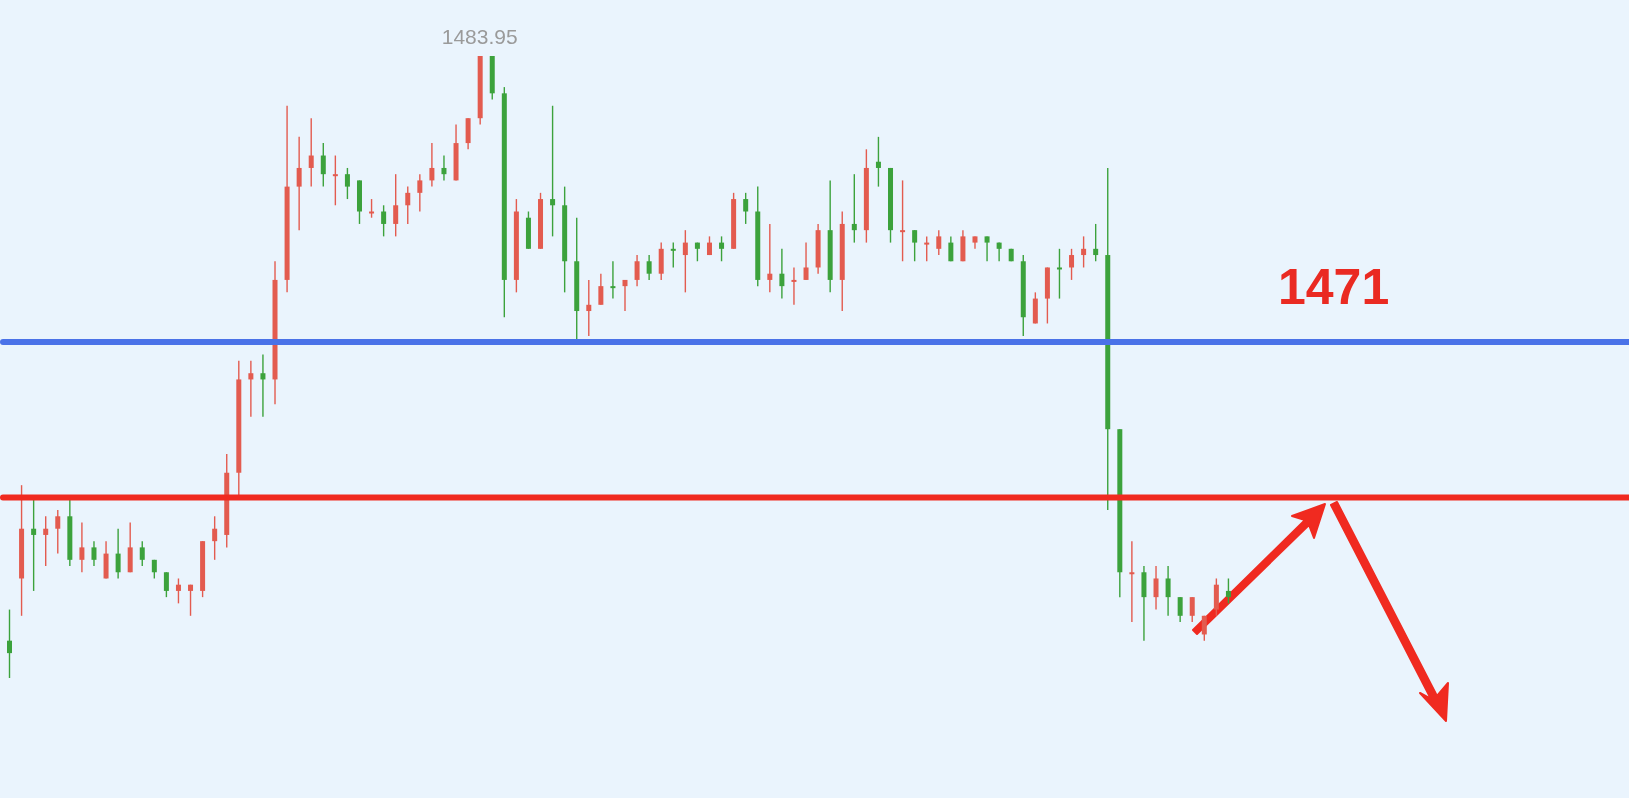 Image resolution: width=1629 pixels, height=798 pixels. Describe the element at coordinates (1334, 287) in the screenshot. I see `text: 1471` at that location.